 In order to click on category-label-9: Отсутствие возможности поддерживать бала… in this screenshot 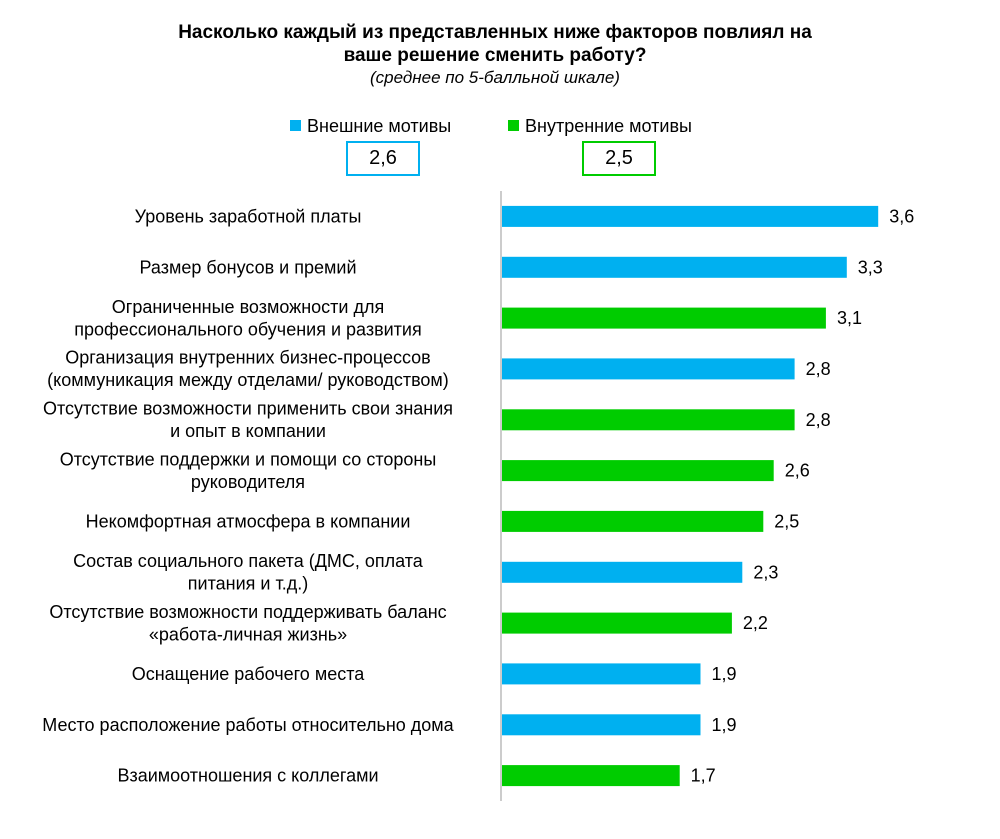, I will do `click(247, 623)`.